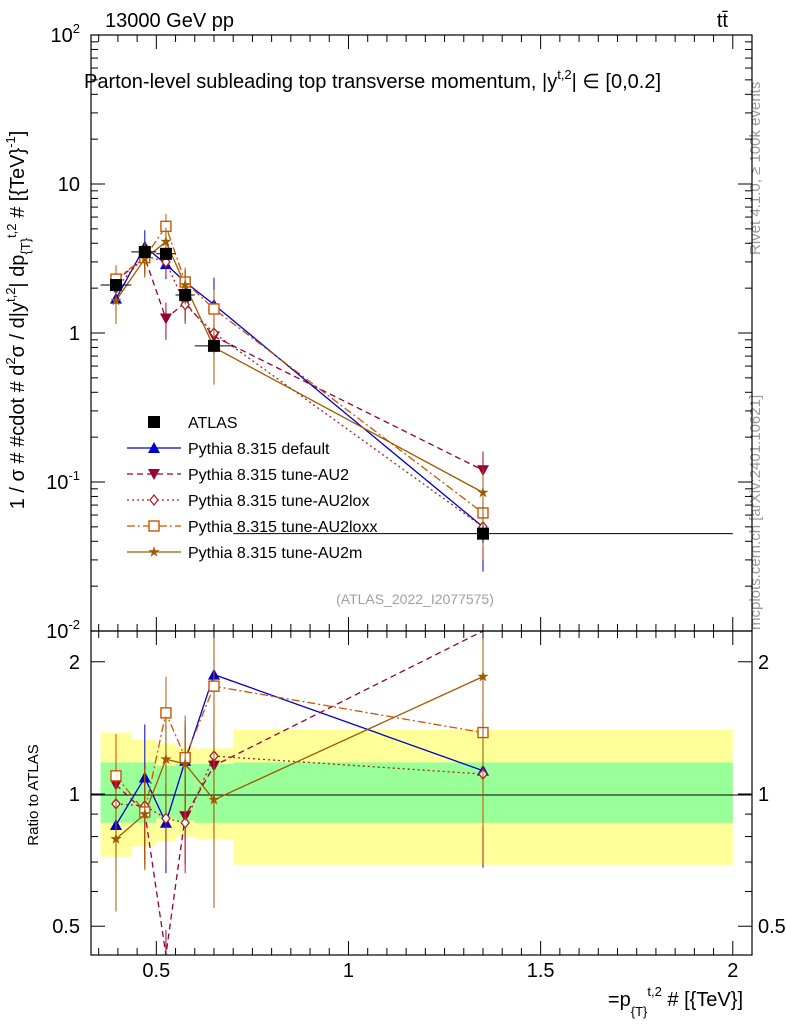  Describe the element at coordinates (213, 423) in the screenshot. I see `legend-label-data: ATLAS` at that location.